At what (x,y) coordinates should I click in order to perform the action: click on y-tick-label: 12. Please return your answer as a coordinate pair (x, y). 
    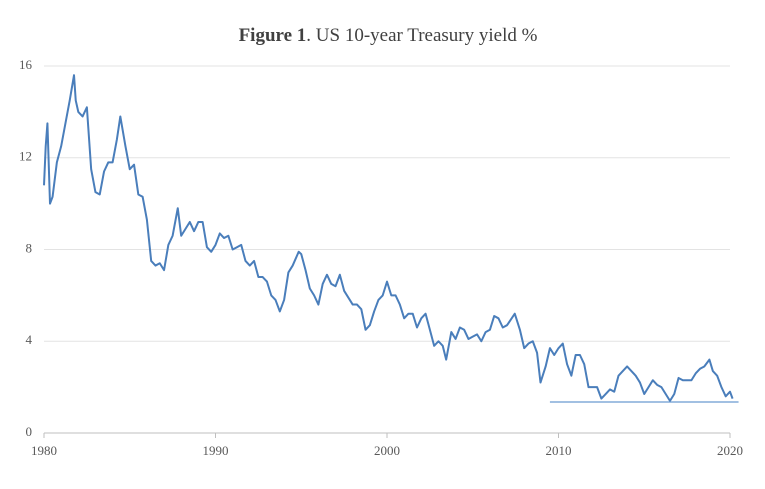
    Looking at the image, I should click on (25, 156).